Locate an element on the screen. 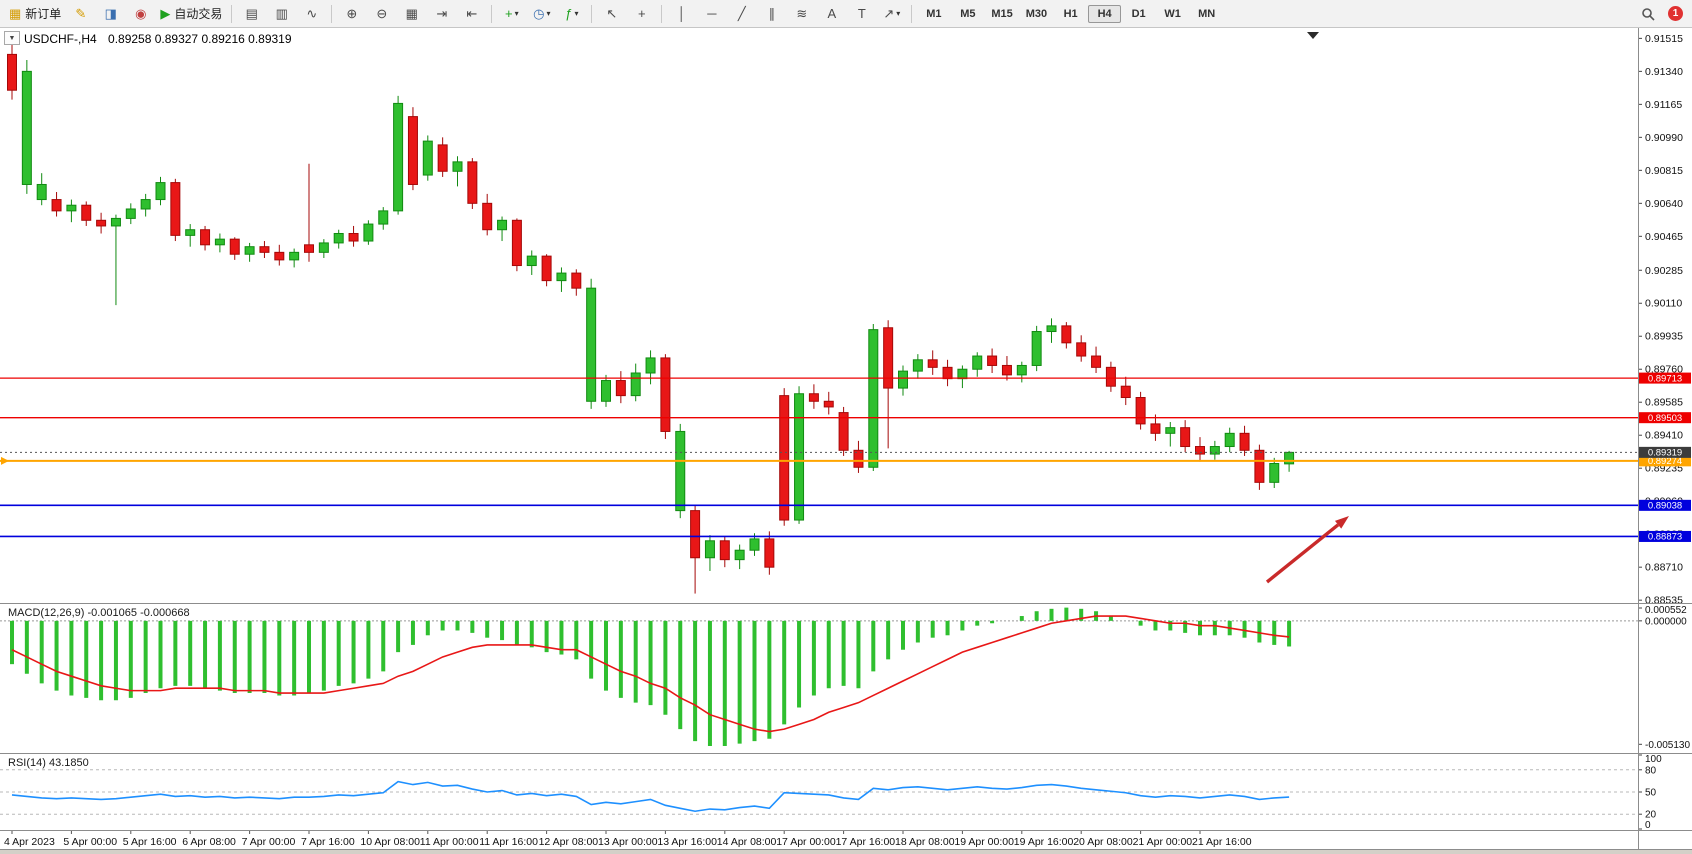 This screenshot has width=1692, height=854. timeframe-h4-button: H4 is located at coordinates (1105, 13).